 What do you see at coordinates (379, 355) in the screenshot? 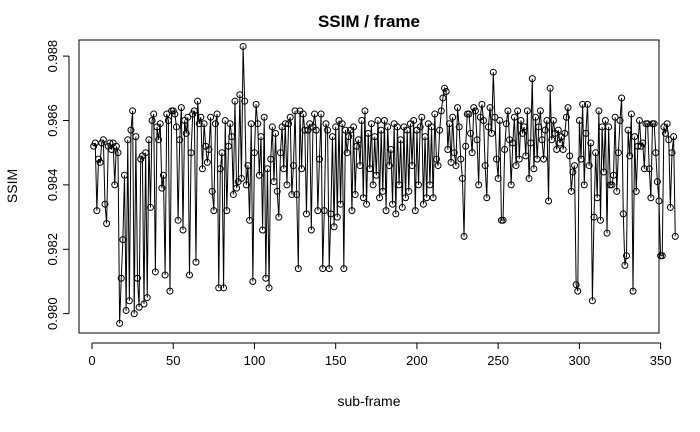
I see `x-axis: 0 50 100 150 200 250 300 350` at bounding box center [379, 355].